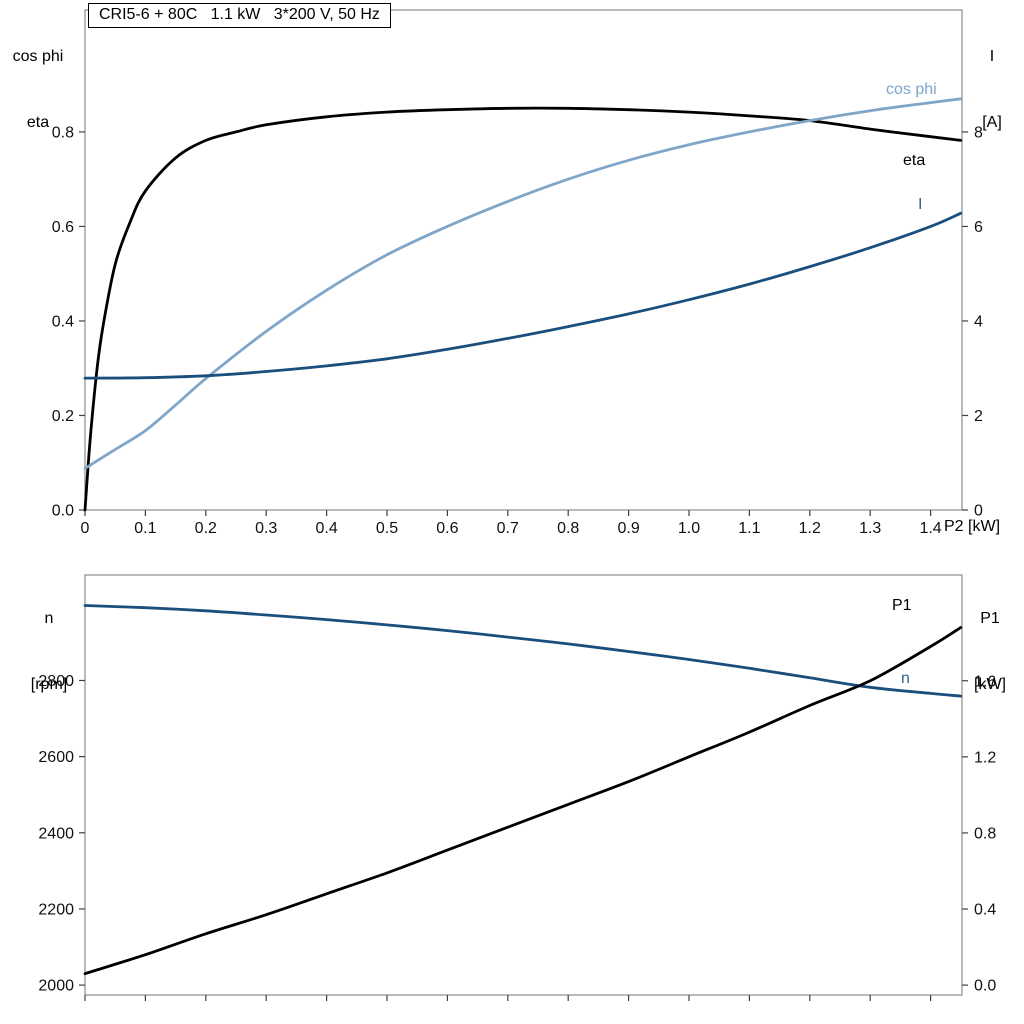 Image resolution: width=1024 pixels, height=1024 pixels. Describe the element at coordinates (523, 295) in the screenshot. I see `curve-i` at that location.